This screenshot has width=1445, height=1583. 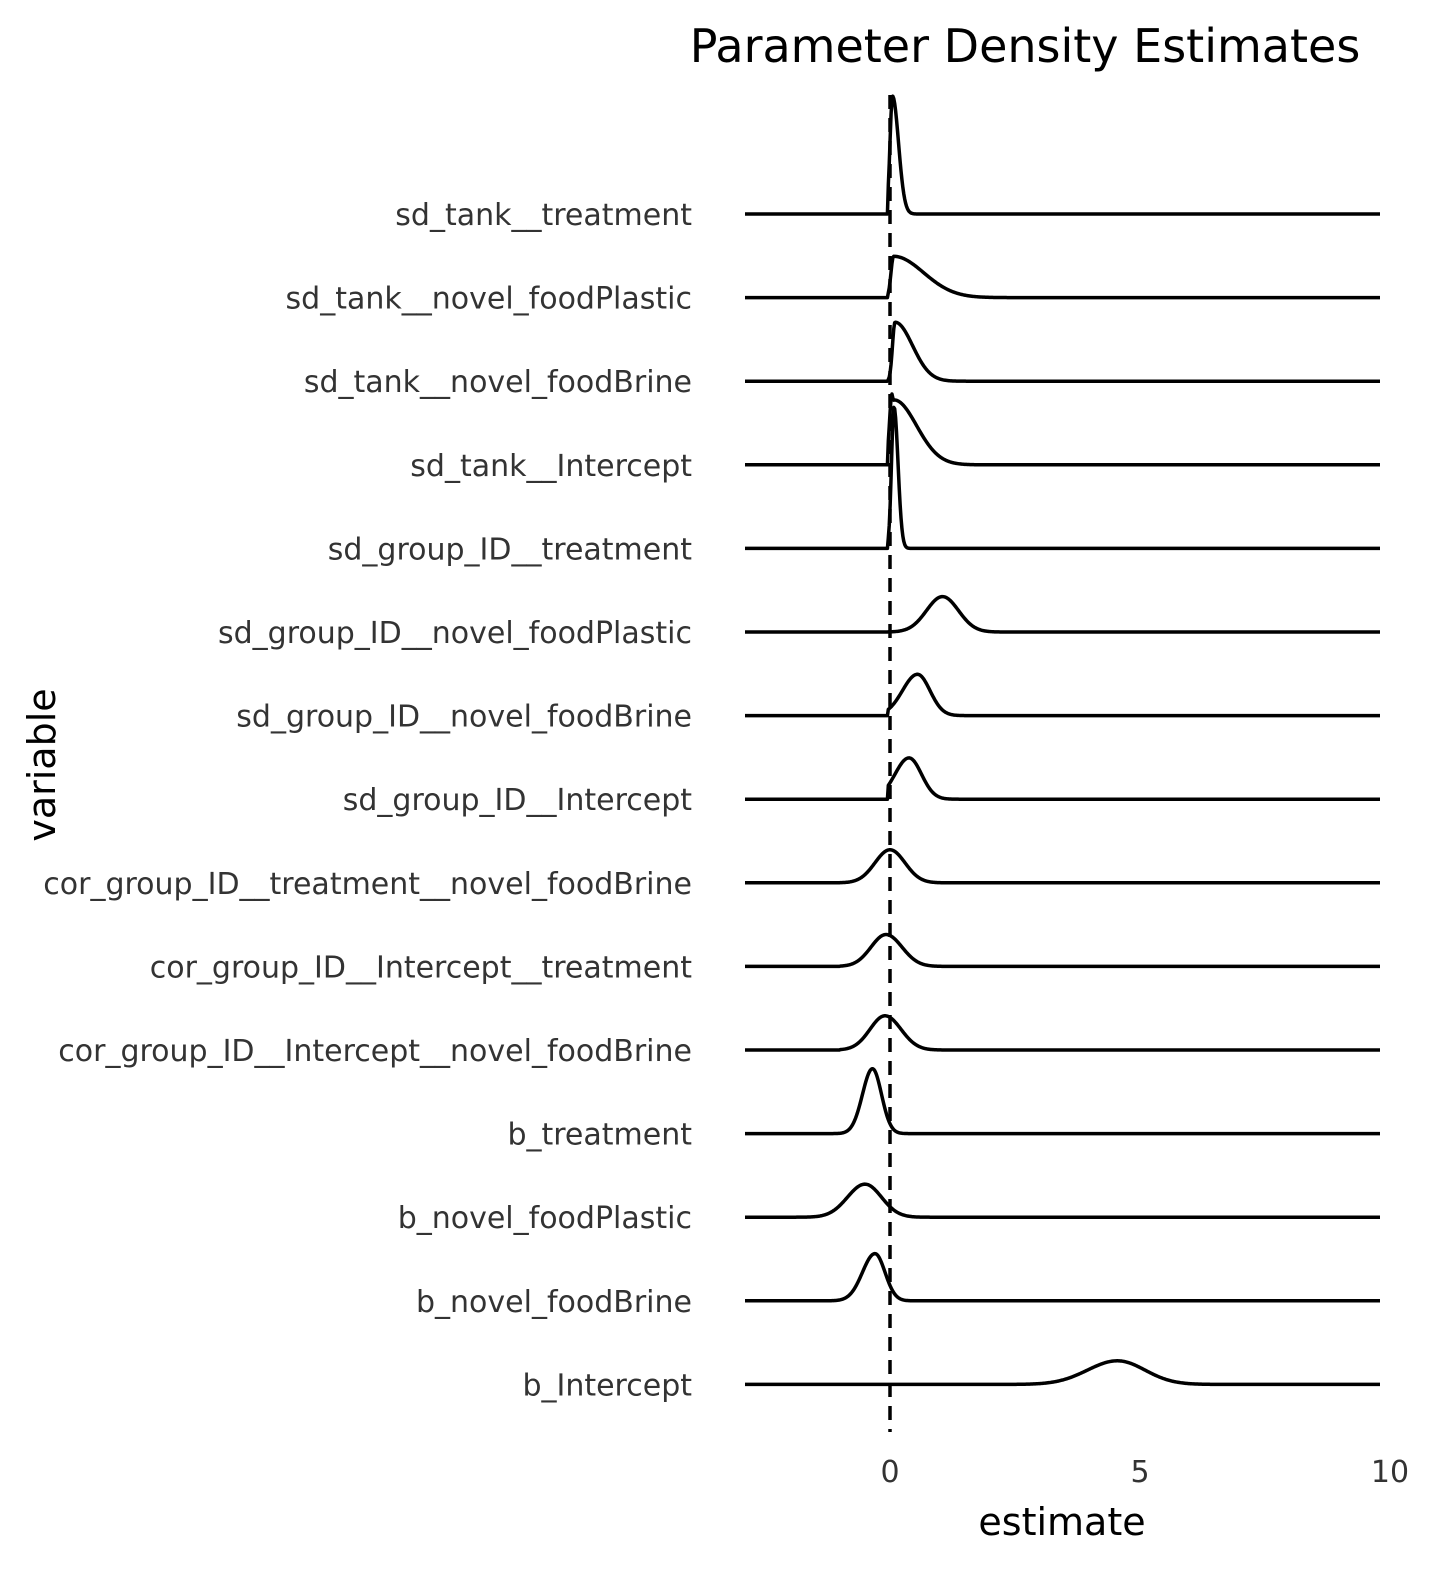 I want to click on chart-title: Parameter Density Estimates, so click(x=1025, y=46).